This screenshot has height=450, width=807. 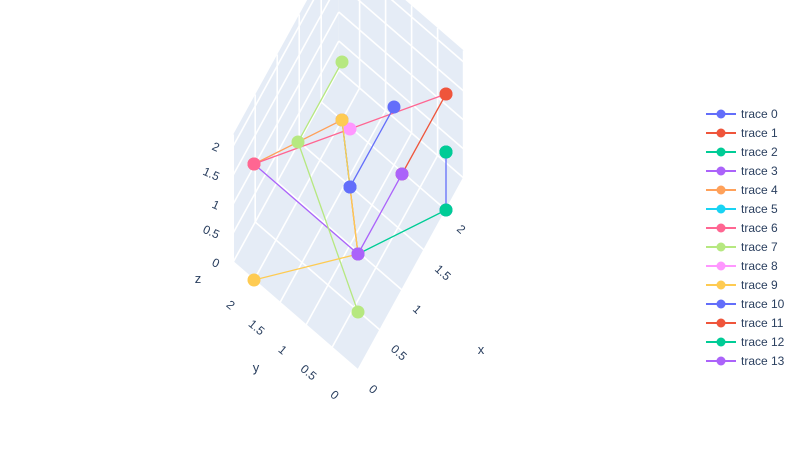 I want to click on legend-label: trace 13, so click(x=763, y=361).